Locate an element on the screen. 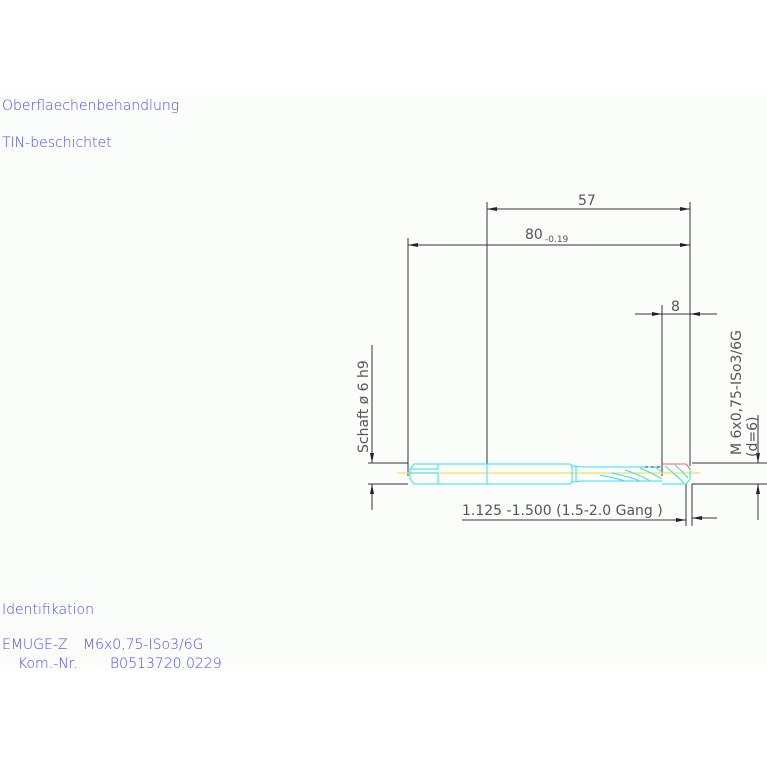  identification-heading: Identifikation is located at coordinates (48, 610).